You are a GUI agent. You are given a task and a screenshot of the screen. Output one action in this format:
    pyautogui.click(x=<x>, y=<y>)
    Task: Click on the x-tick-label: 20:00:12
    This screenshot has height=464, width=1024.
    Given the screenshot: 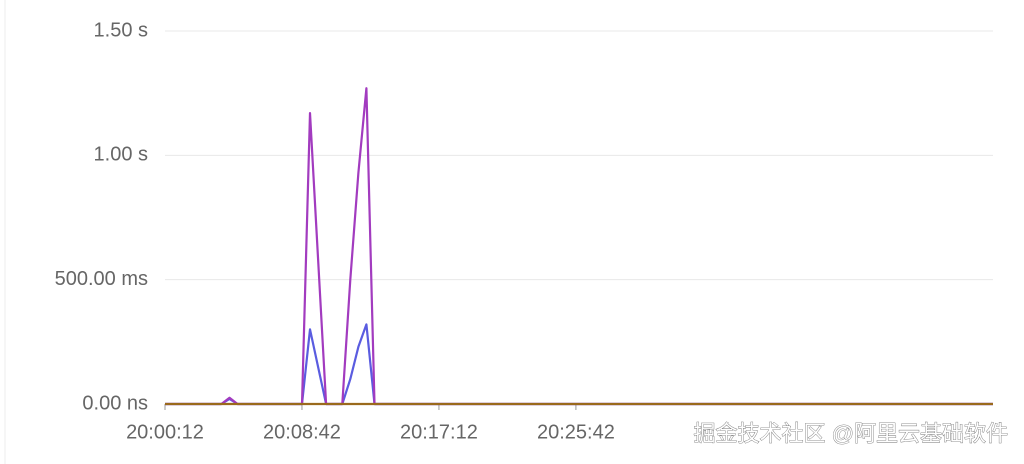 What is the action you would take?
    pyautogui.click(x=165, y=432)
    